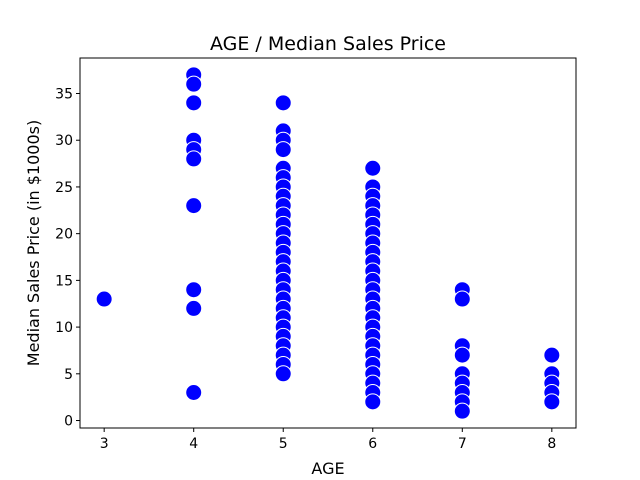  Describe the element at coordinates (283, 444) in the screenshot. I see `x-tick-label: 5` at that location.